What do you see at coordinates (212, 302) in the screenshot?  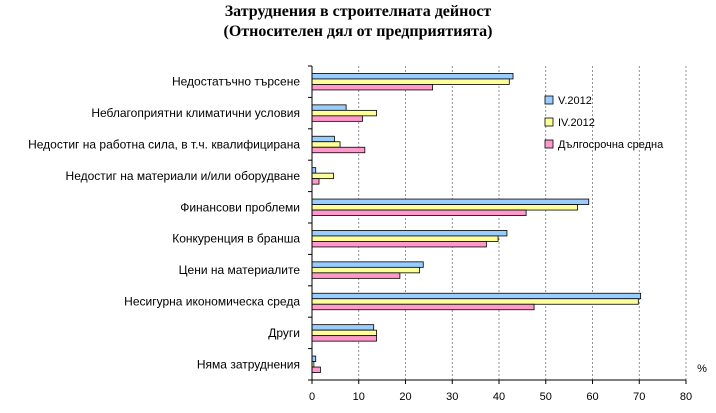 I see `category-label: Несигурна икономическа среда` at bounding box center [212, 302].